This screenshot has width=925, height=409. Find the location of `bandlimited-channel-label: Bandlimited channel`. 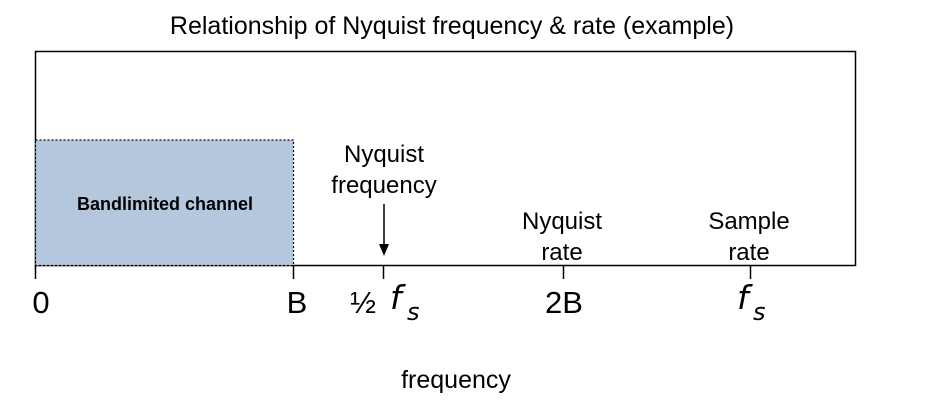

bandlimited-channel-label: Bandlimited channel is located at coordinates (165, 204).